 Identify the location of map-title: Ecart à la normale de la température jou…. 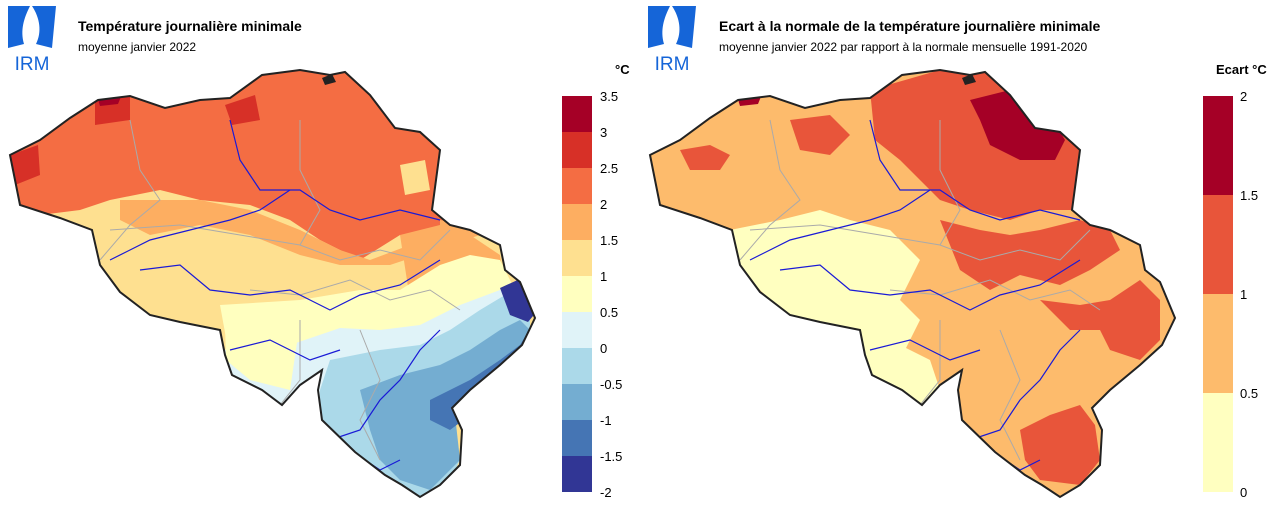
(910, 26).